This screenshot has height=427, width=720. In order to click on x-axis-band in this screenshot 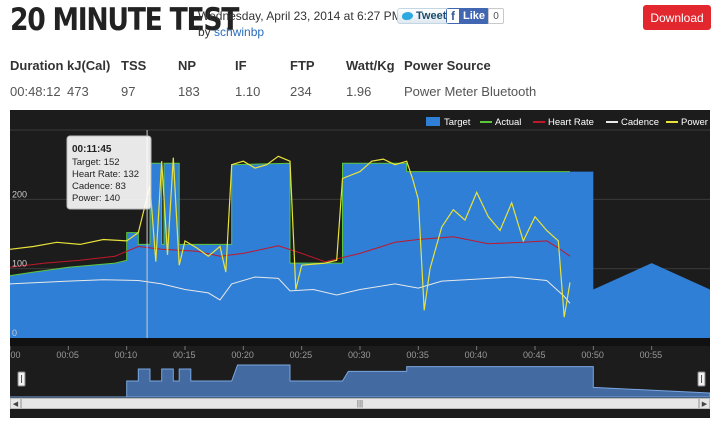, I will do `click(360, 342)`.